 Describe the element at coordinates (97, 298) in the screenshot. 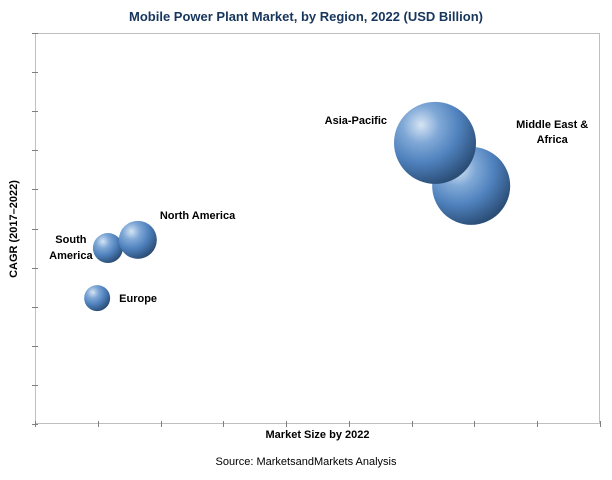

I see `bubble-europe` at that location.